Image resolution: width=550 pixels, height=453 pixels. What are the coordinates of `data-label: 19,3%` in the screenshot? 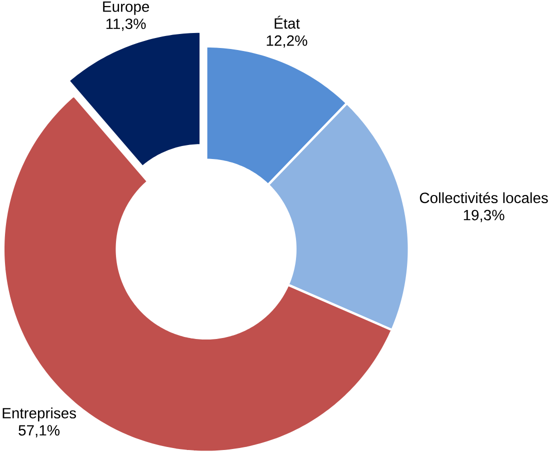 It's located at (484, 216).